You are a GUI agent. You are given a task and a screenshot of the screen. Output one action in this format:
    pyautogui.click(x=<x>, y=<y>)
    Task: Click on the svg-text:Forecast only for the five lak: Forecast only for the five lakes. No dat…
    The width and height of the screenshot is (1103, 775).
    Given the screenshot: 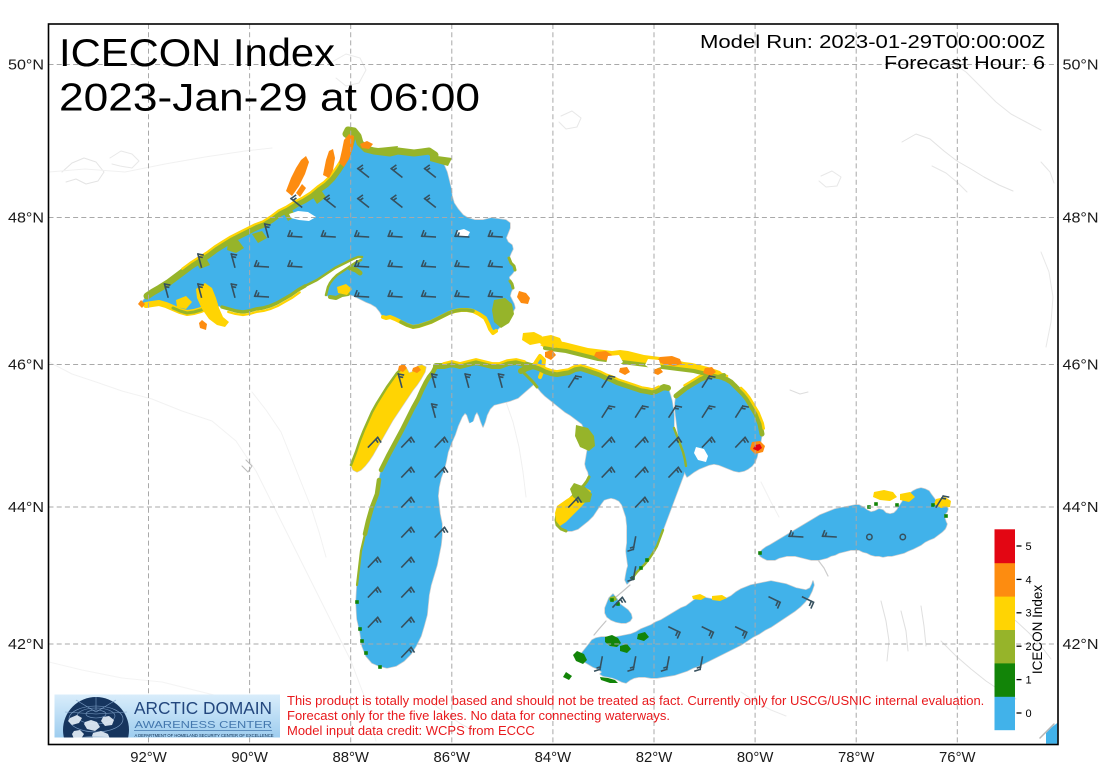 What is the action you would take?
    pyautogui.click(x=478, y=715)
    